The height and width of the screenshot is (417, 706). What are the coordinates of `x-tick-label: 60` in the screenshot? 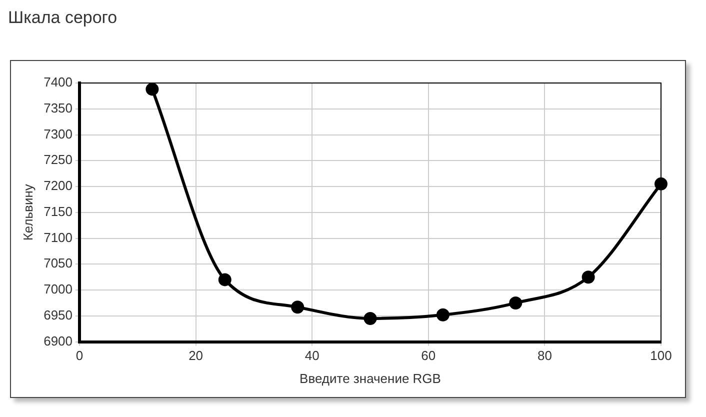 It's located at (428, 356).